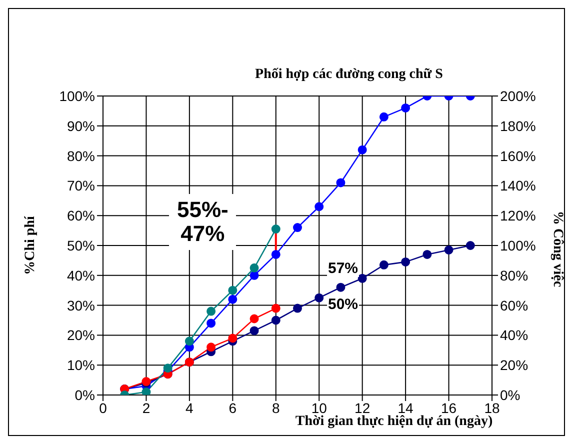 The image size is (573, 444). I want to click on x-tick-label: 16, so click(448, 408).